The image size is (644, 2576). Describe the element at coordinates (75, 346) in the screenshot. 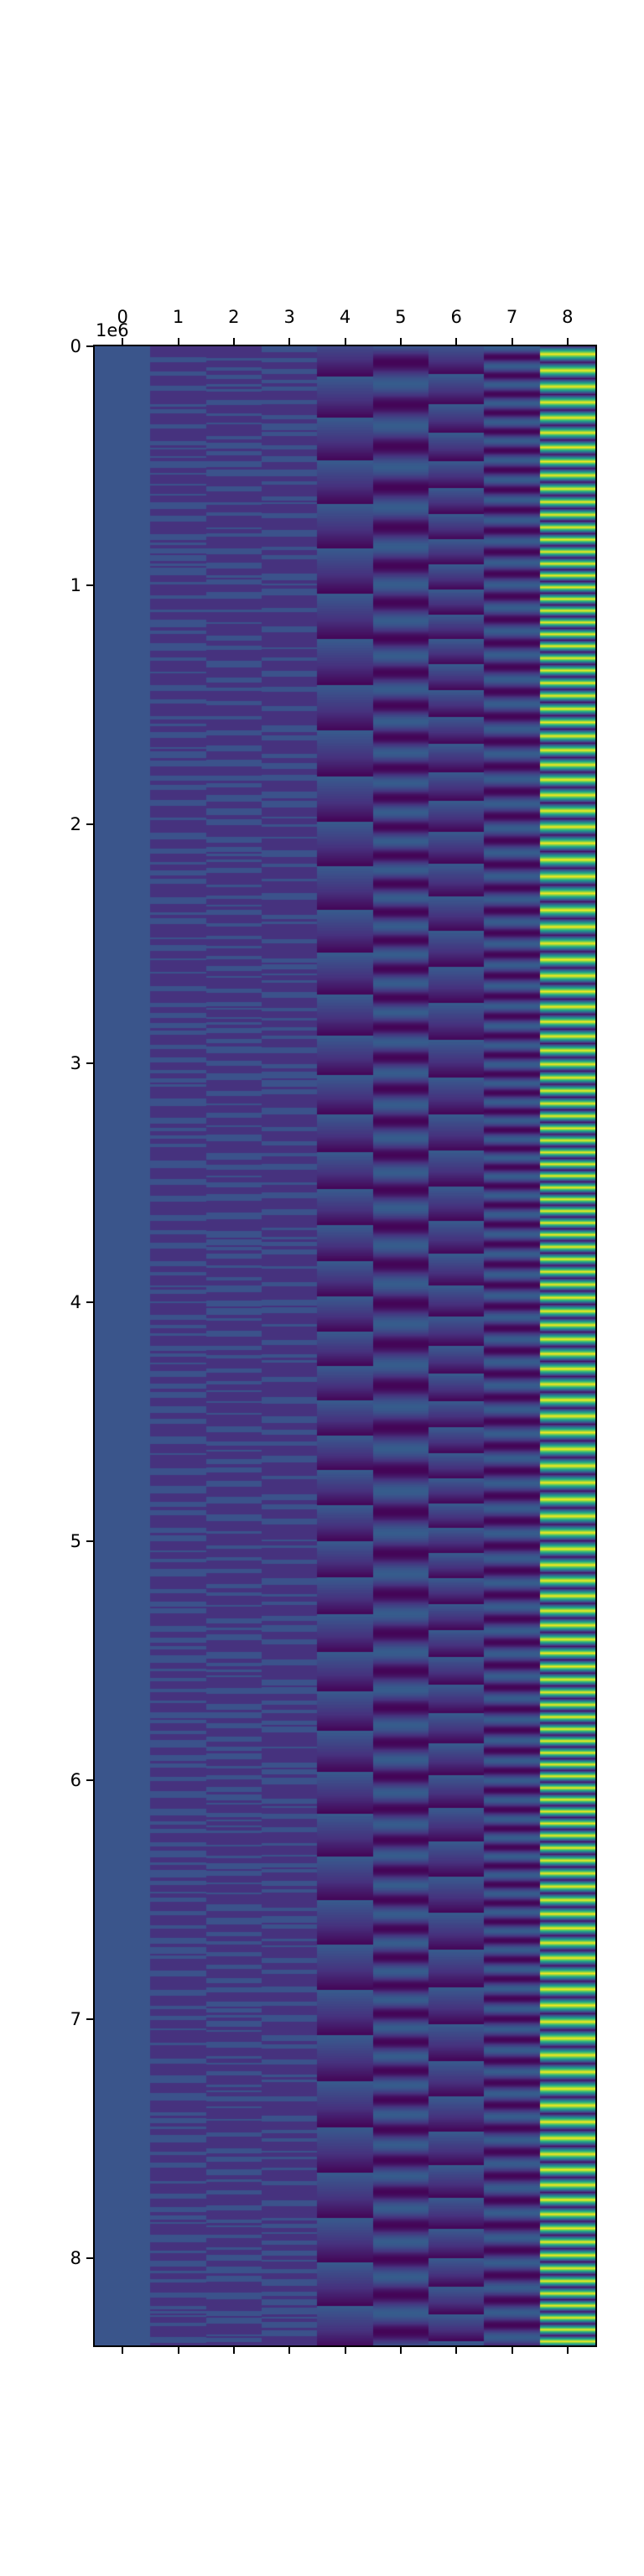

I see `y-tick-label: 0` at that location.